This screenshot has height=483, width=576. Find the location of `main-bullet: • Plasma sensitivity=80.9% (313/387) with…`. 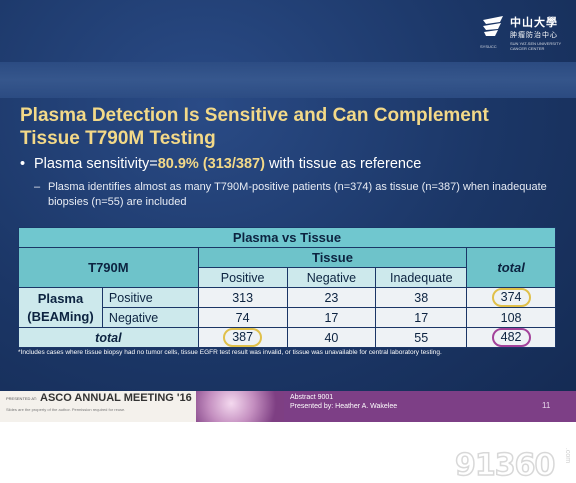

main-bullet: • Plasma sensitivity=80.9% (313/387) with… is located at coordinates (220, 164).